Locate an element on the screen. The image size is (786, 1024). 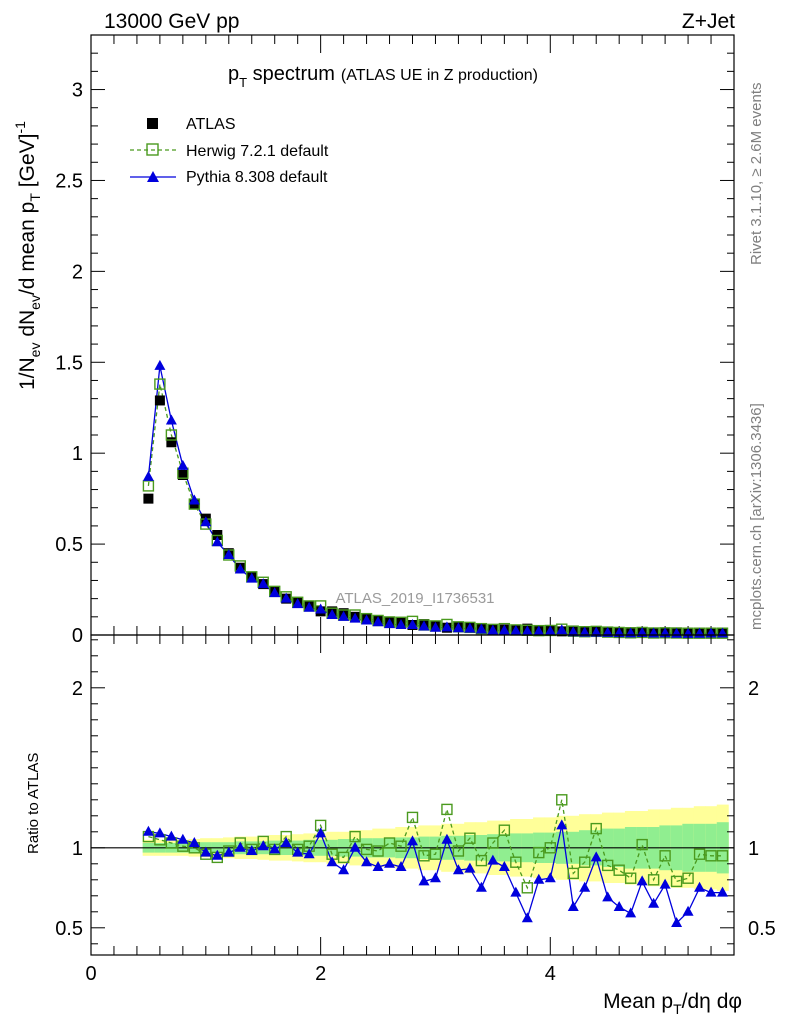
legend-marker-herwig is located at coordinates (152, 149).